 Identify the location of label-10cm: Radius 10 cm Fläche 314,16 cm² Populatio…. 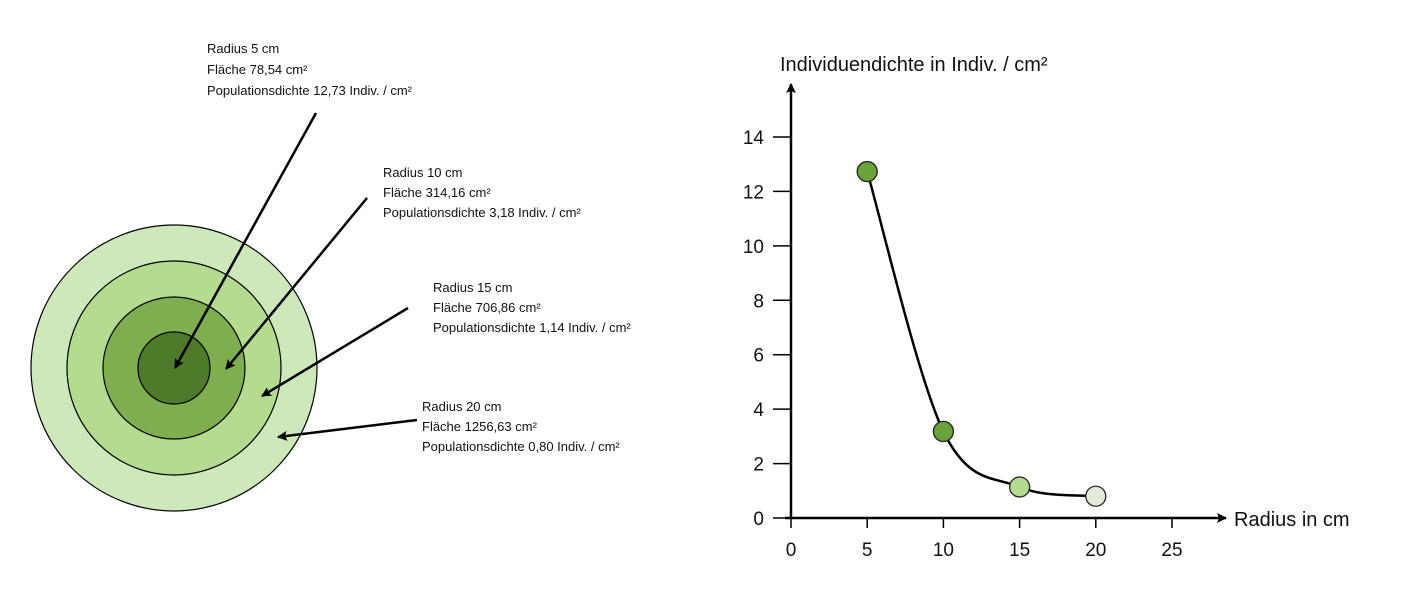
(482, 192).